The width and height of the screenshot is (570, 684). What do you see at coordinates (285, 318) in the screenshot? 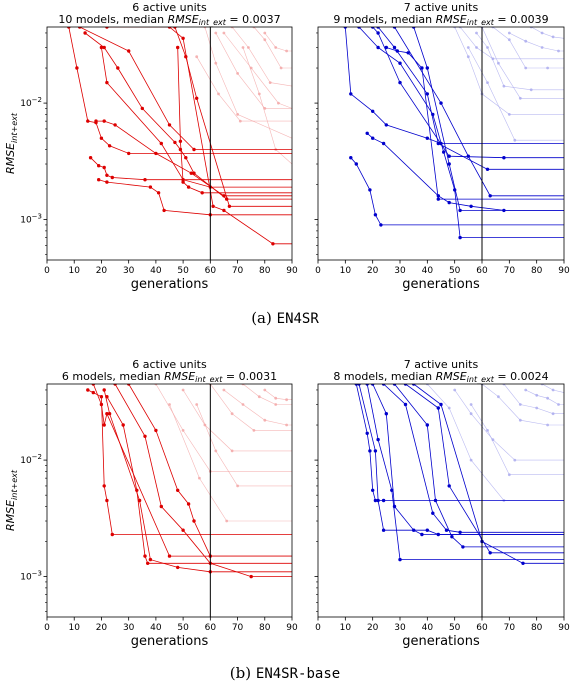
I see `caption-a: (a) EN4SR` at bounding box center [285, 318].